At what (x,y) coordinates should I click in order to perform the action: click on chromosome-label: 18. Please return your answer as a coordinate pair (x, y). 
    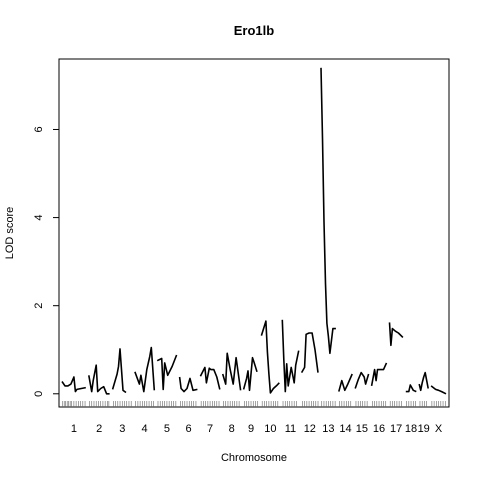
    Looking at the image, I should click on (411, 429).